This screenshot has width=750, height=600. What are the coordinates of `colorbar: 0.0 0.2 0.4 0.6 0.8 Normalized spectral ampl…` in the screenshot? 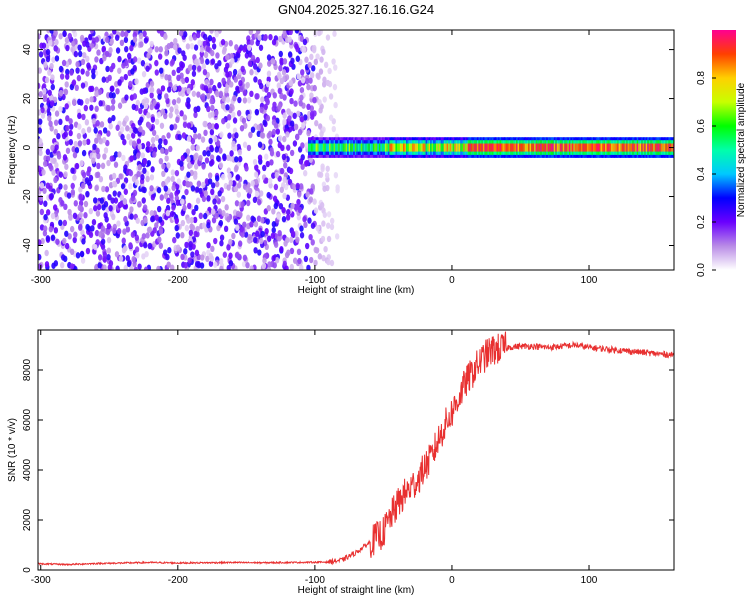 It's located at (721, 153).